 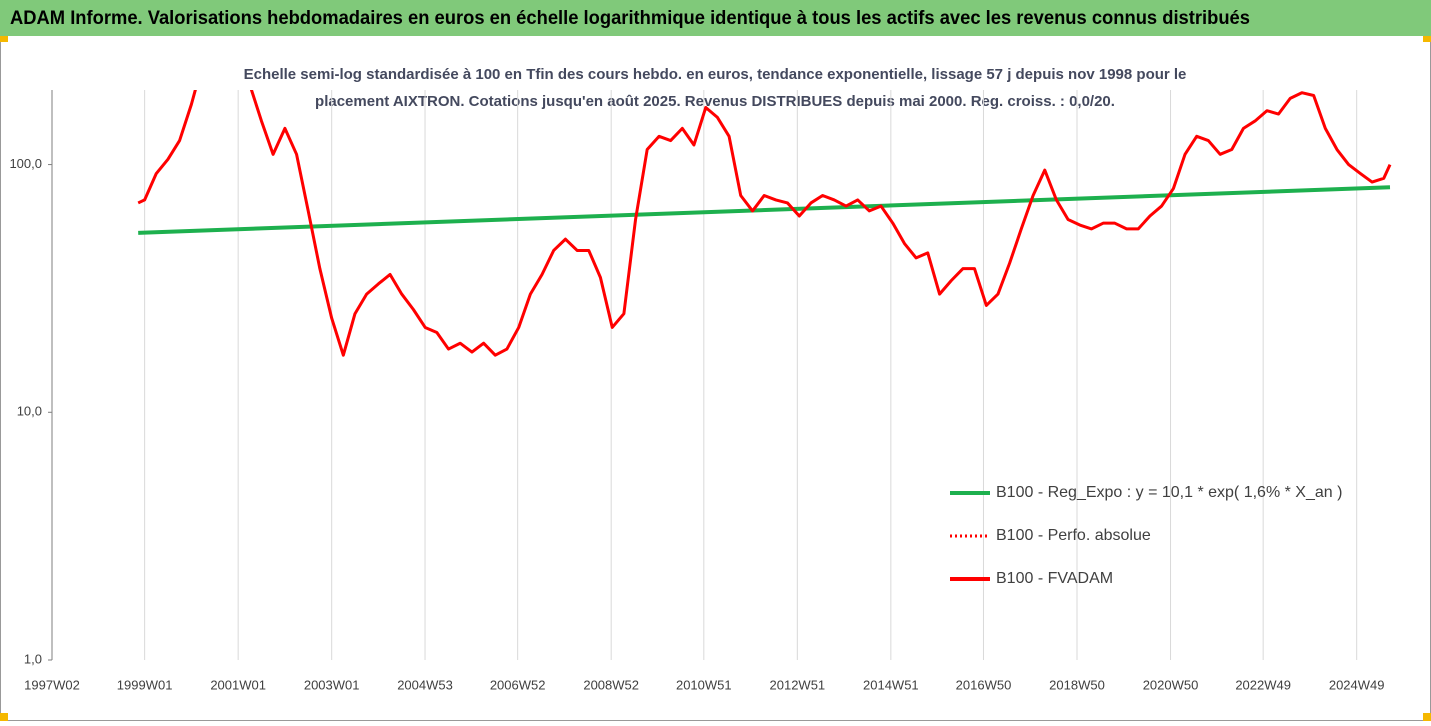 I want to click on x-tick-label: 2001W01, so click(x=238, y=684).